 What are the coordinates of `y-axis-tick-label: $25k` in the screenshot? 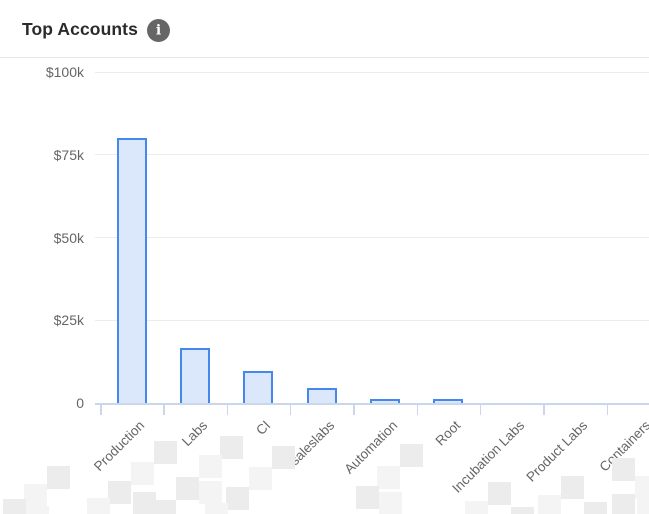 It's located at (68, 320).